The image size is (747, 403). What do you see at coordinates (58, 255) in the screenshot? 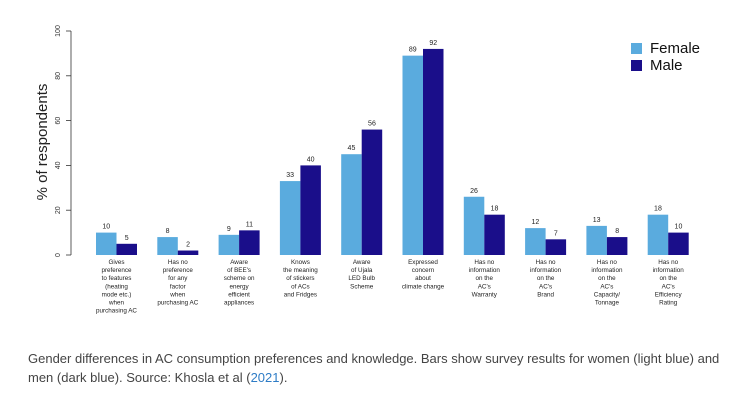
I see `y-tick-label: 0` at bounding box center [58, 255].